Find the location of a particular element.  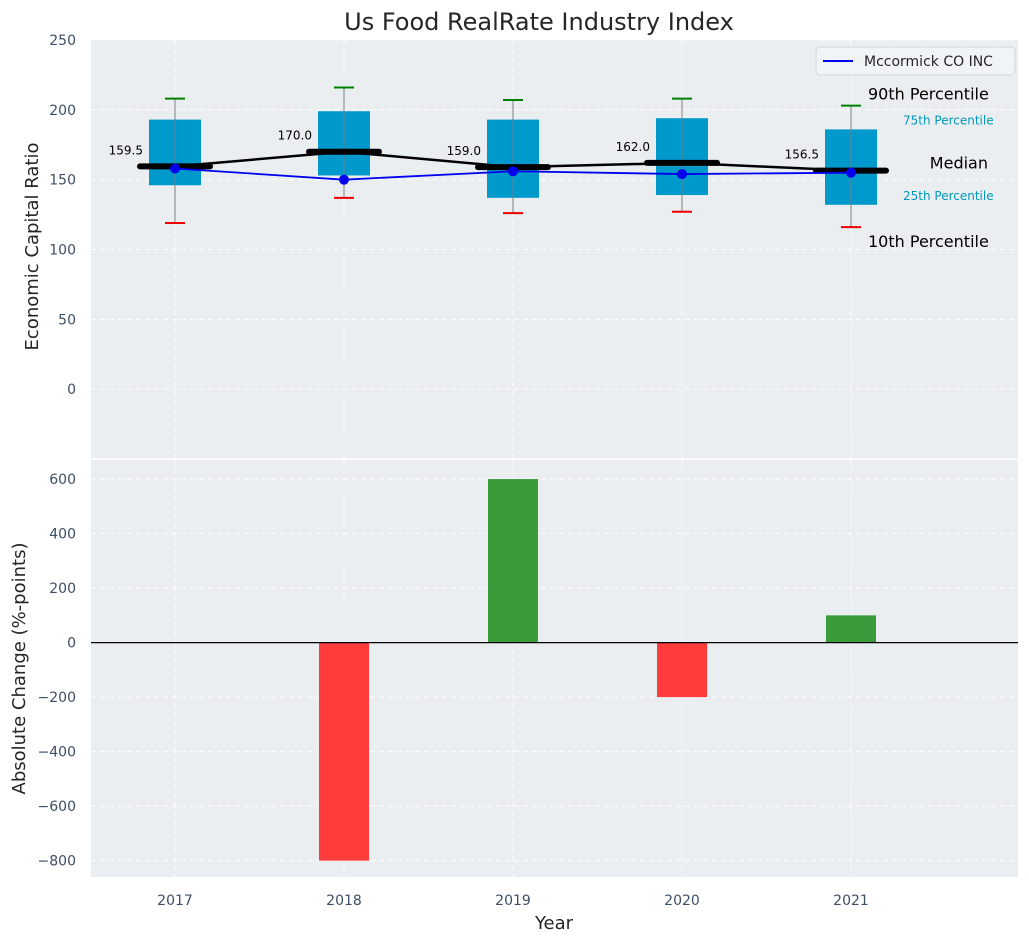

top-y-tick-label: 0 is located at coordinates (71, 390).